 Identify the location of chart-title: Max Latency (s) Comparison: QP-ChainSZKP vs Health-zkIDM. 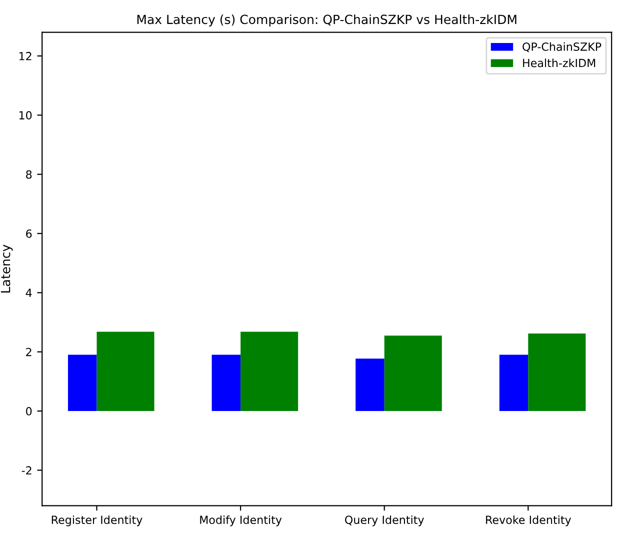
(326, 20).